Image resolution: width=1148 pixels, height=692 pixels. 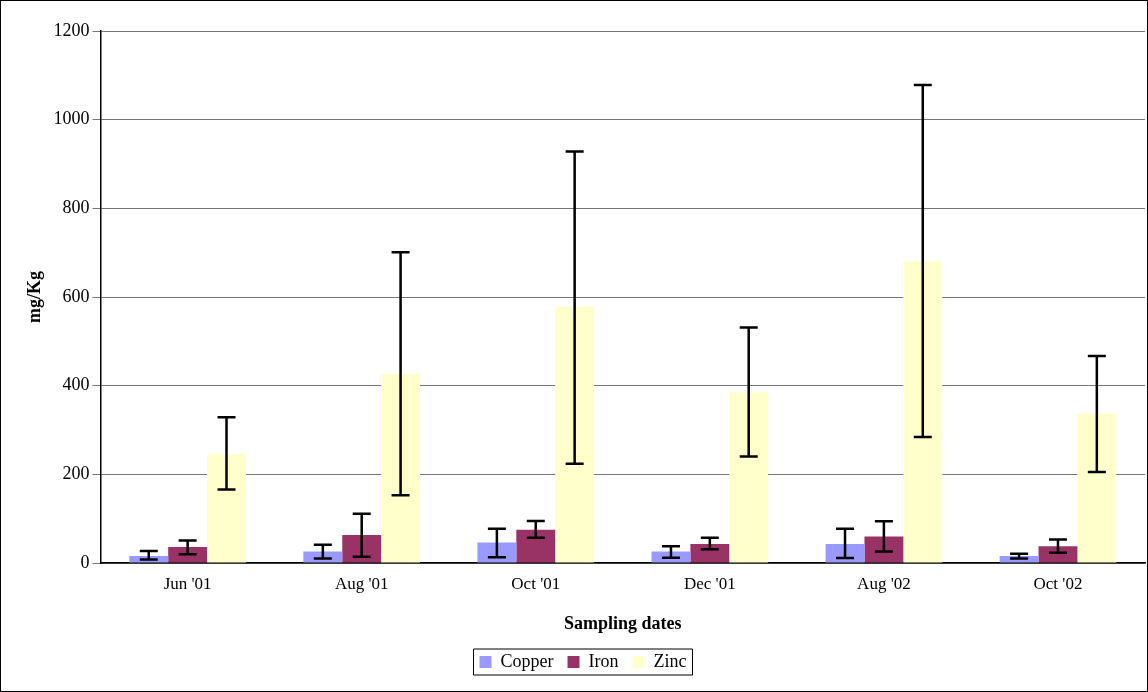 What do you see at coordinates (76, 473) in the screenshot?
I see `y-tick-label: 200` at bounding box center [76, 473].